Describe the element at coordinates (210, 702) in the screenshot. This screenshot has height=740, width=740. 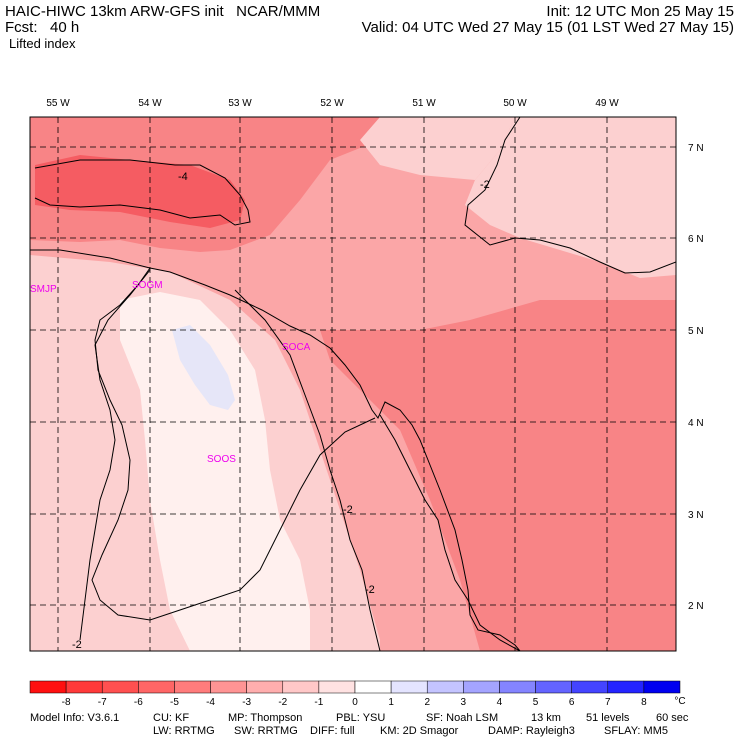
I see `colorbar-tick-label: -4` at that location.